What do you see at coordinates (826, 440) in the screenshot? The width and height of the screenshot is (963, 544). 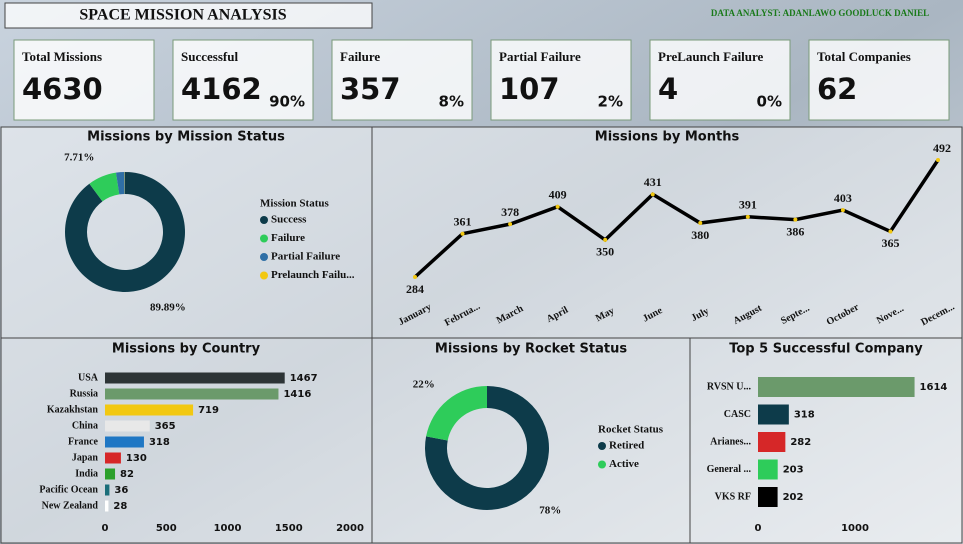 I see `panel` at bounding box center [826, 440].